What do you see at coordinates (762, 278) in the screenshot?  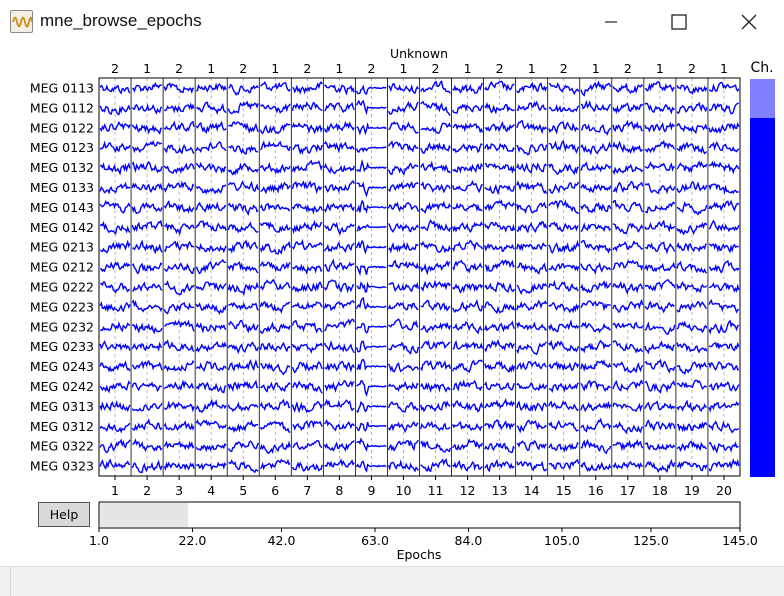 I see `channel-scrollbar` at bounding box center [762, 278].